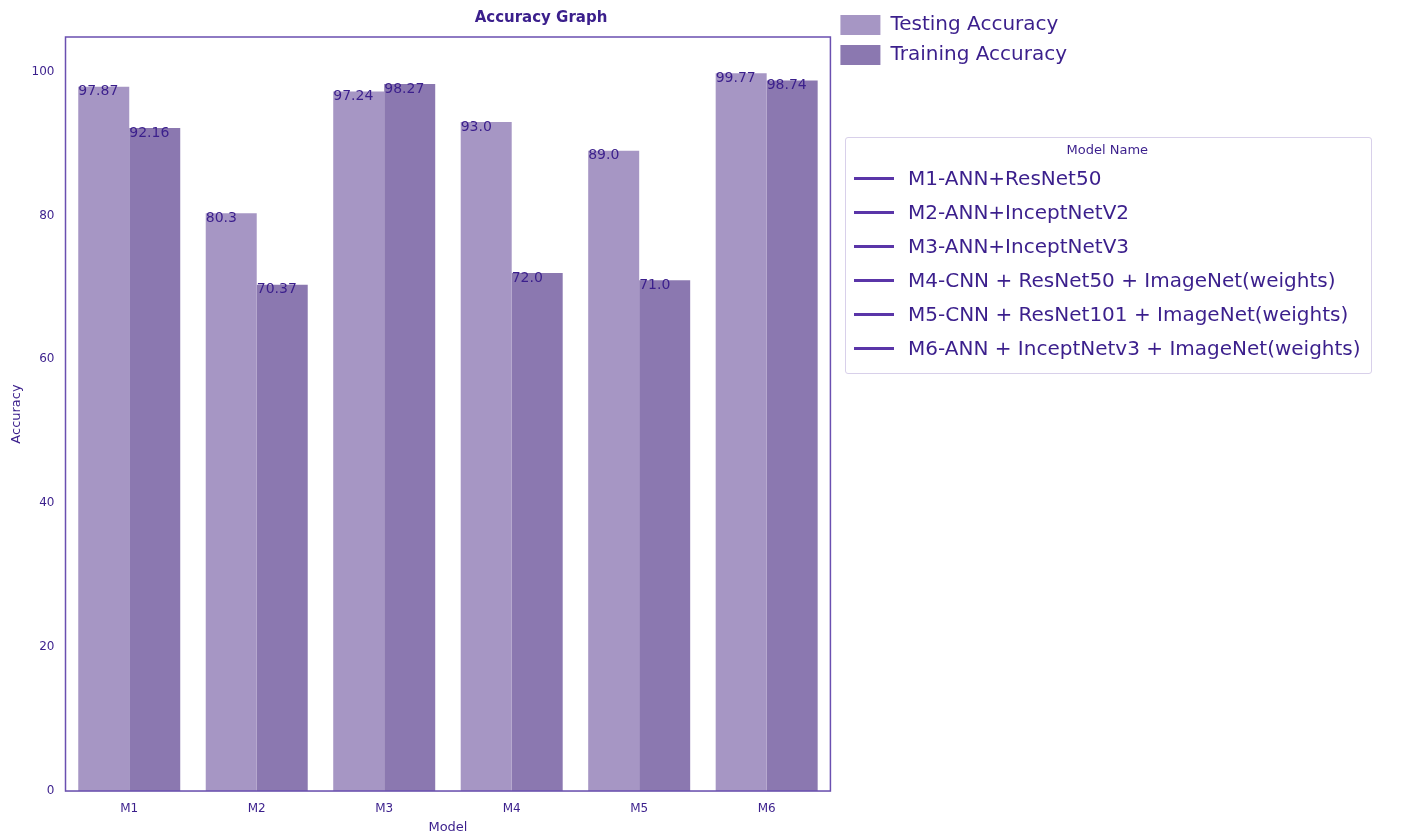  I want to click on data-label: 97.24, so click(353, 95).